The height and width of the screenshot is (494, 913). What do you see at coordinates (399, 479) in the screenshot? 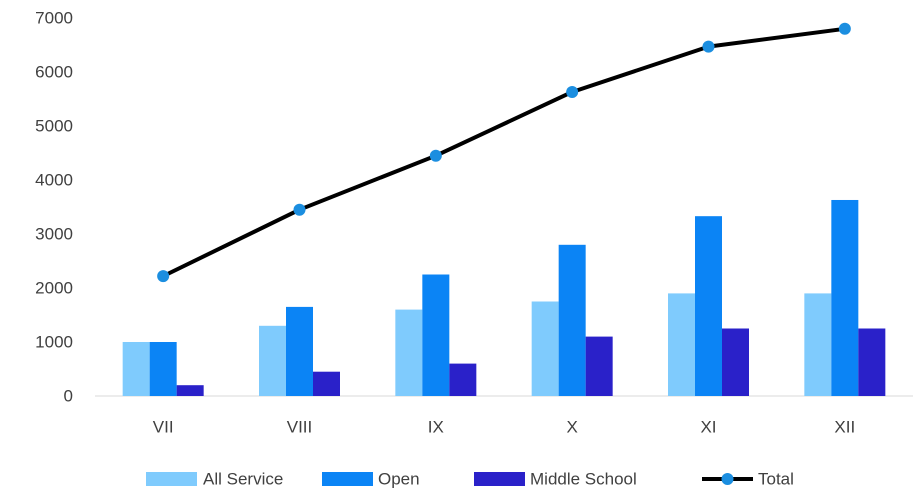
I see `legend-label: Open` at bounding box center [399, 479].